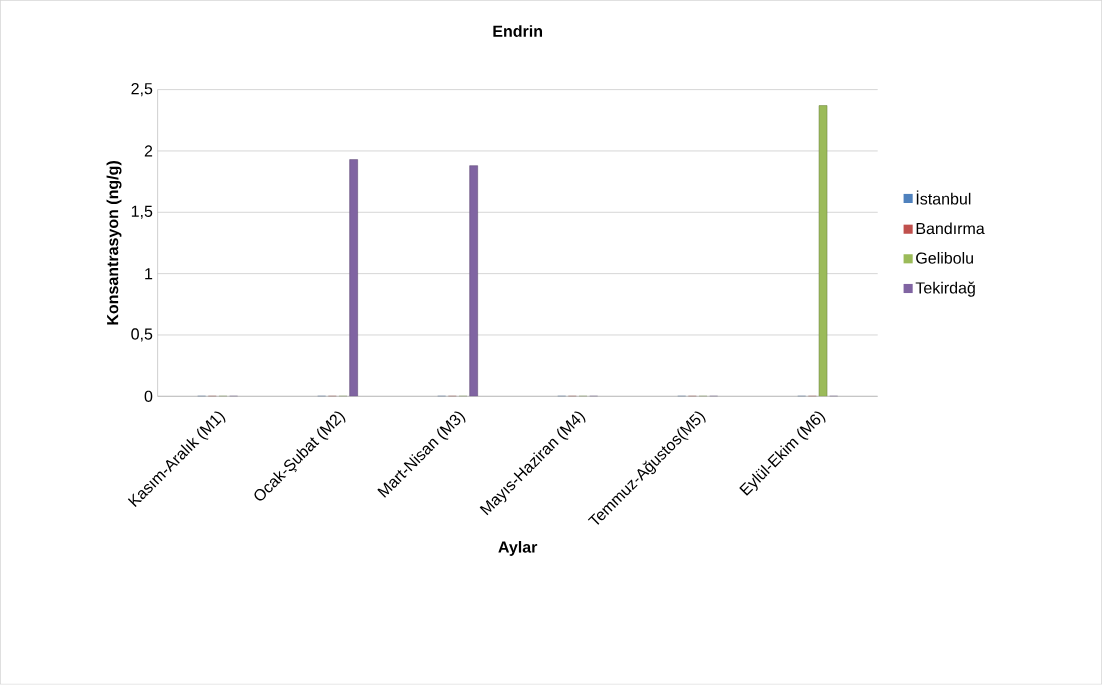  Describe the element at coordinates (142, 212) in the screenshot. I see `y-tick-label: 1,5` at that location.